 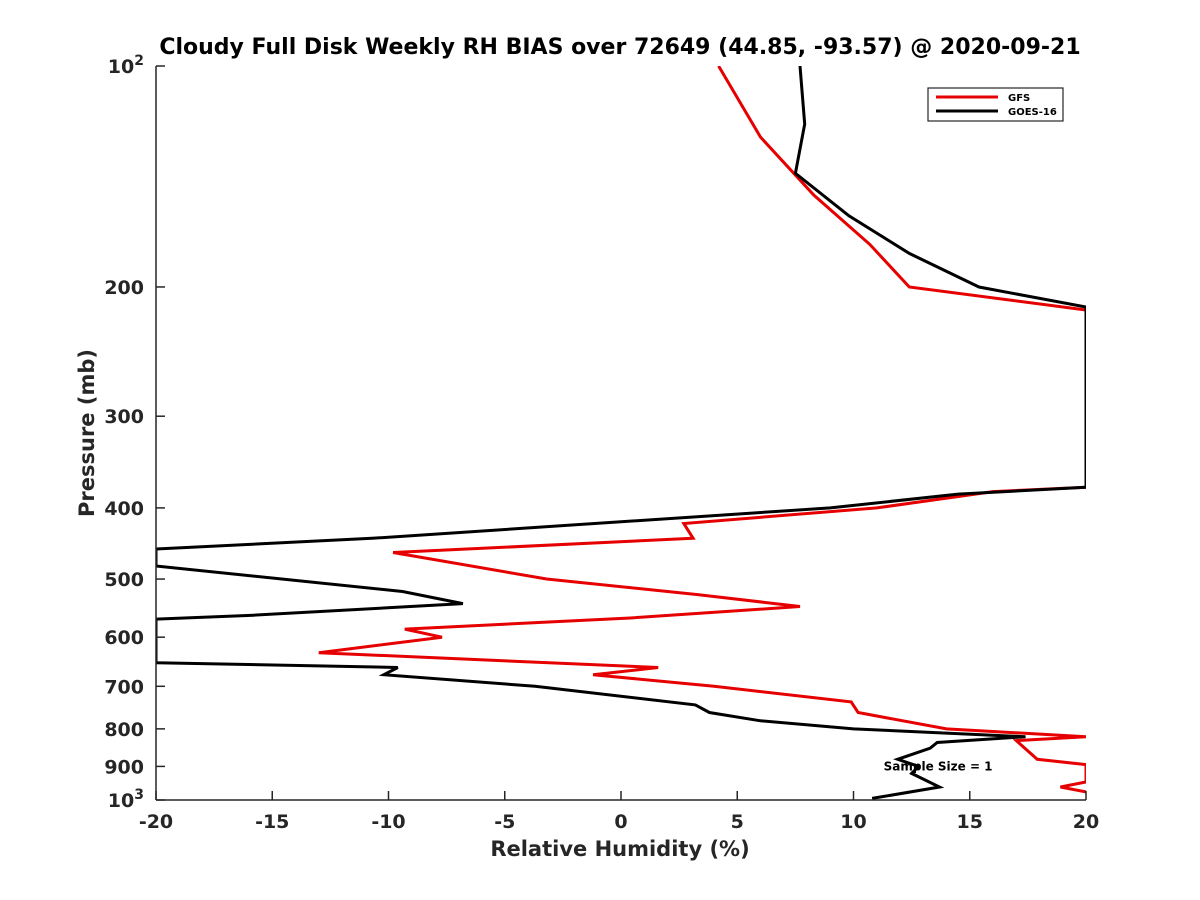 I want to click on sample-size-annotation: Sample Size = 1, so click(x=938, y=766).